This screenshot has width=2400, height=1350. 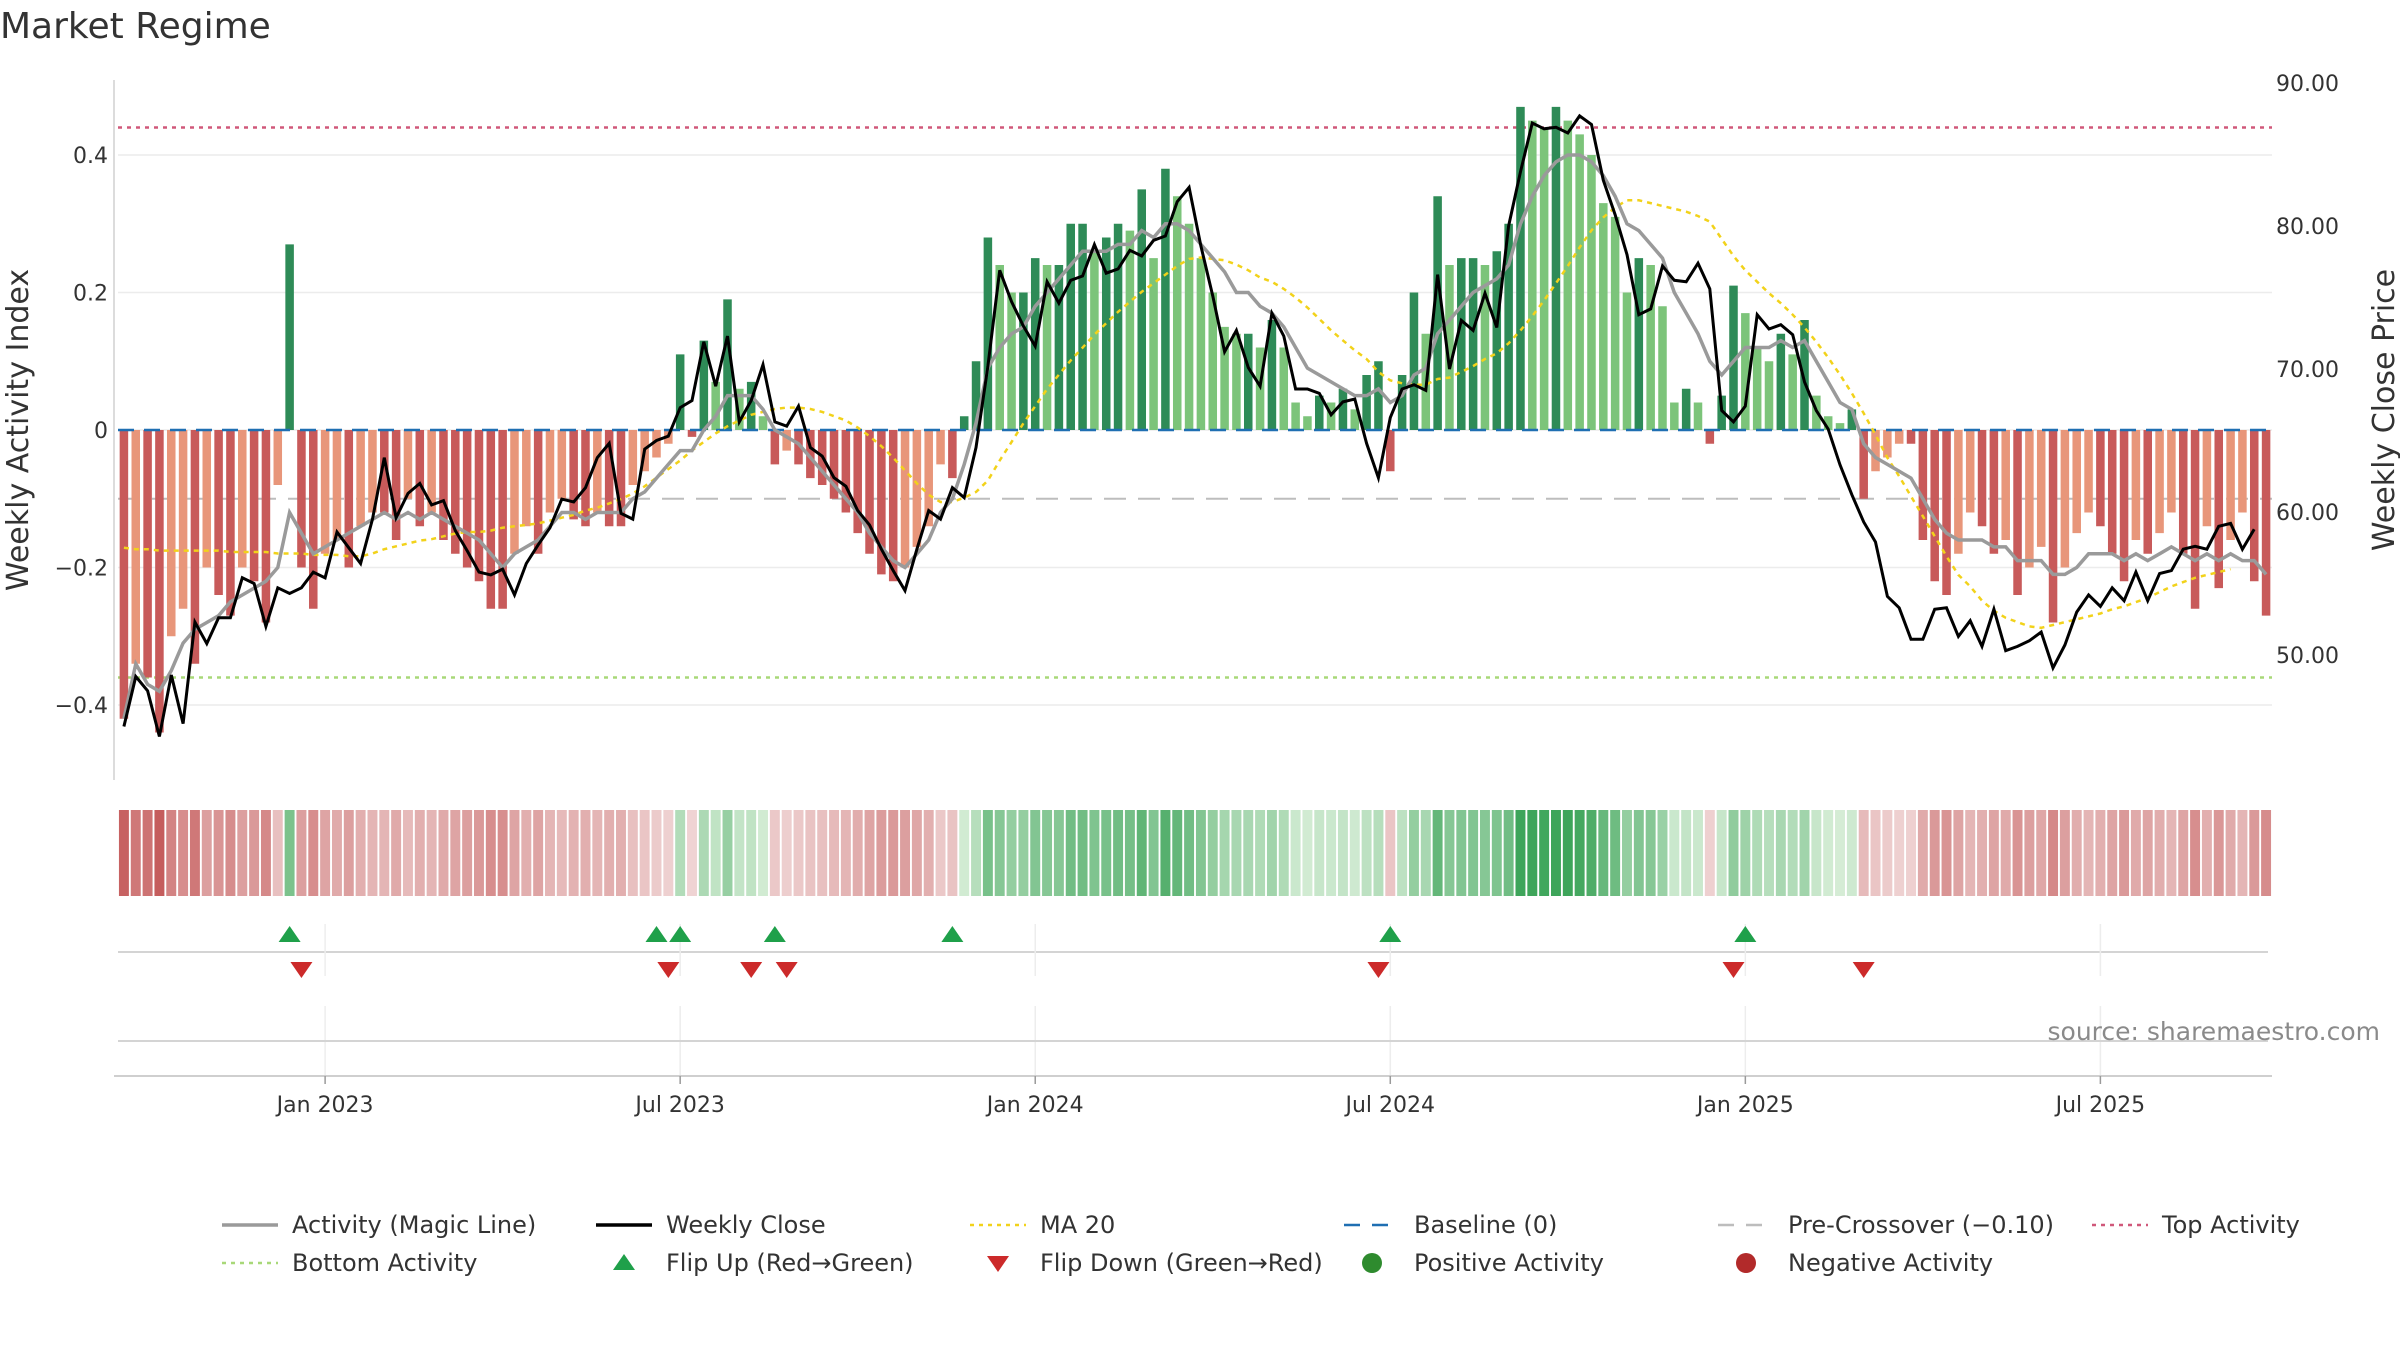 What do you see at coordinates (1155, 1263) in the screenshot?
I see `legend-item-flip-down-green-red: Flip Down (Green→Red)` at bounding box center [1155, 1263].